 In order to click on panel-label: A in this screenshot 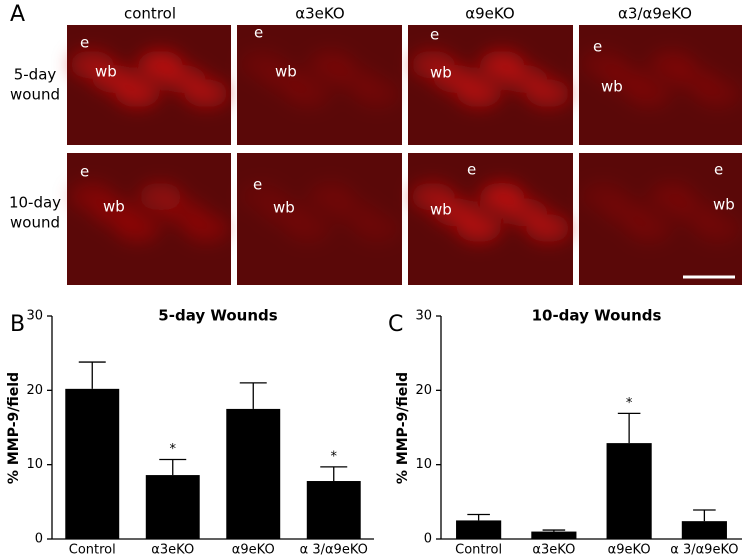, I will do `click(17, 14)`.